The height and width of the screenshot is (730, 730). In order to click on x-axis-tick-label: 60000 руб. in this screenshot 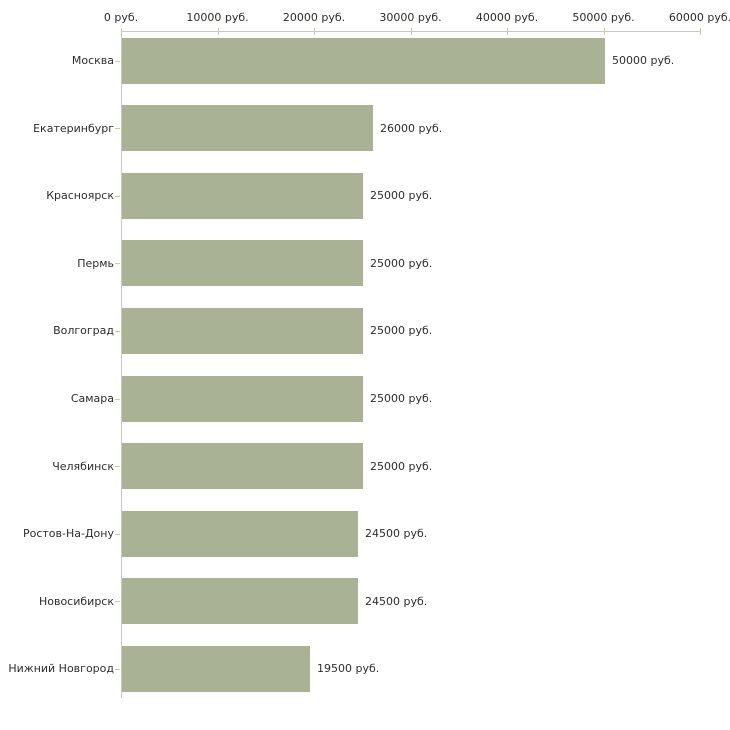, I will do `click(699, 17)`.